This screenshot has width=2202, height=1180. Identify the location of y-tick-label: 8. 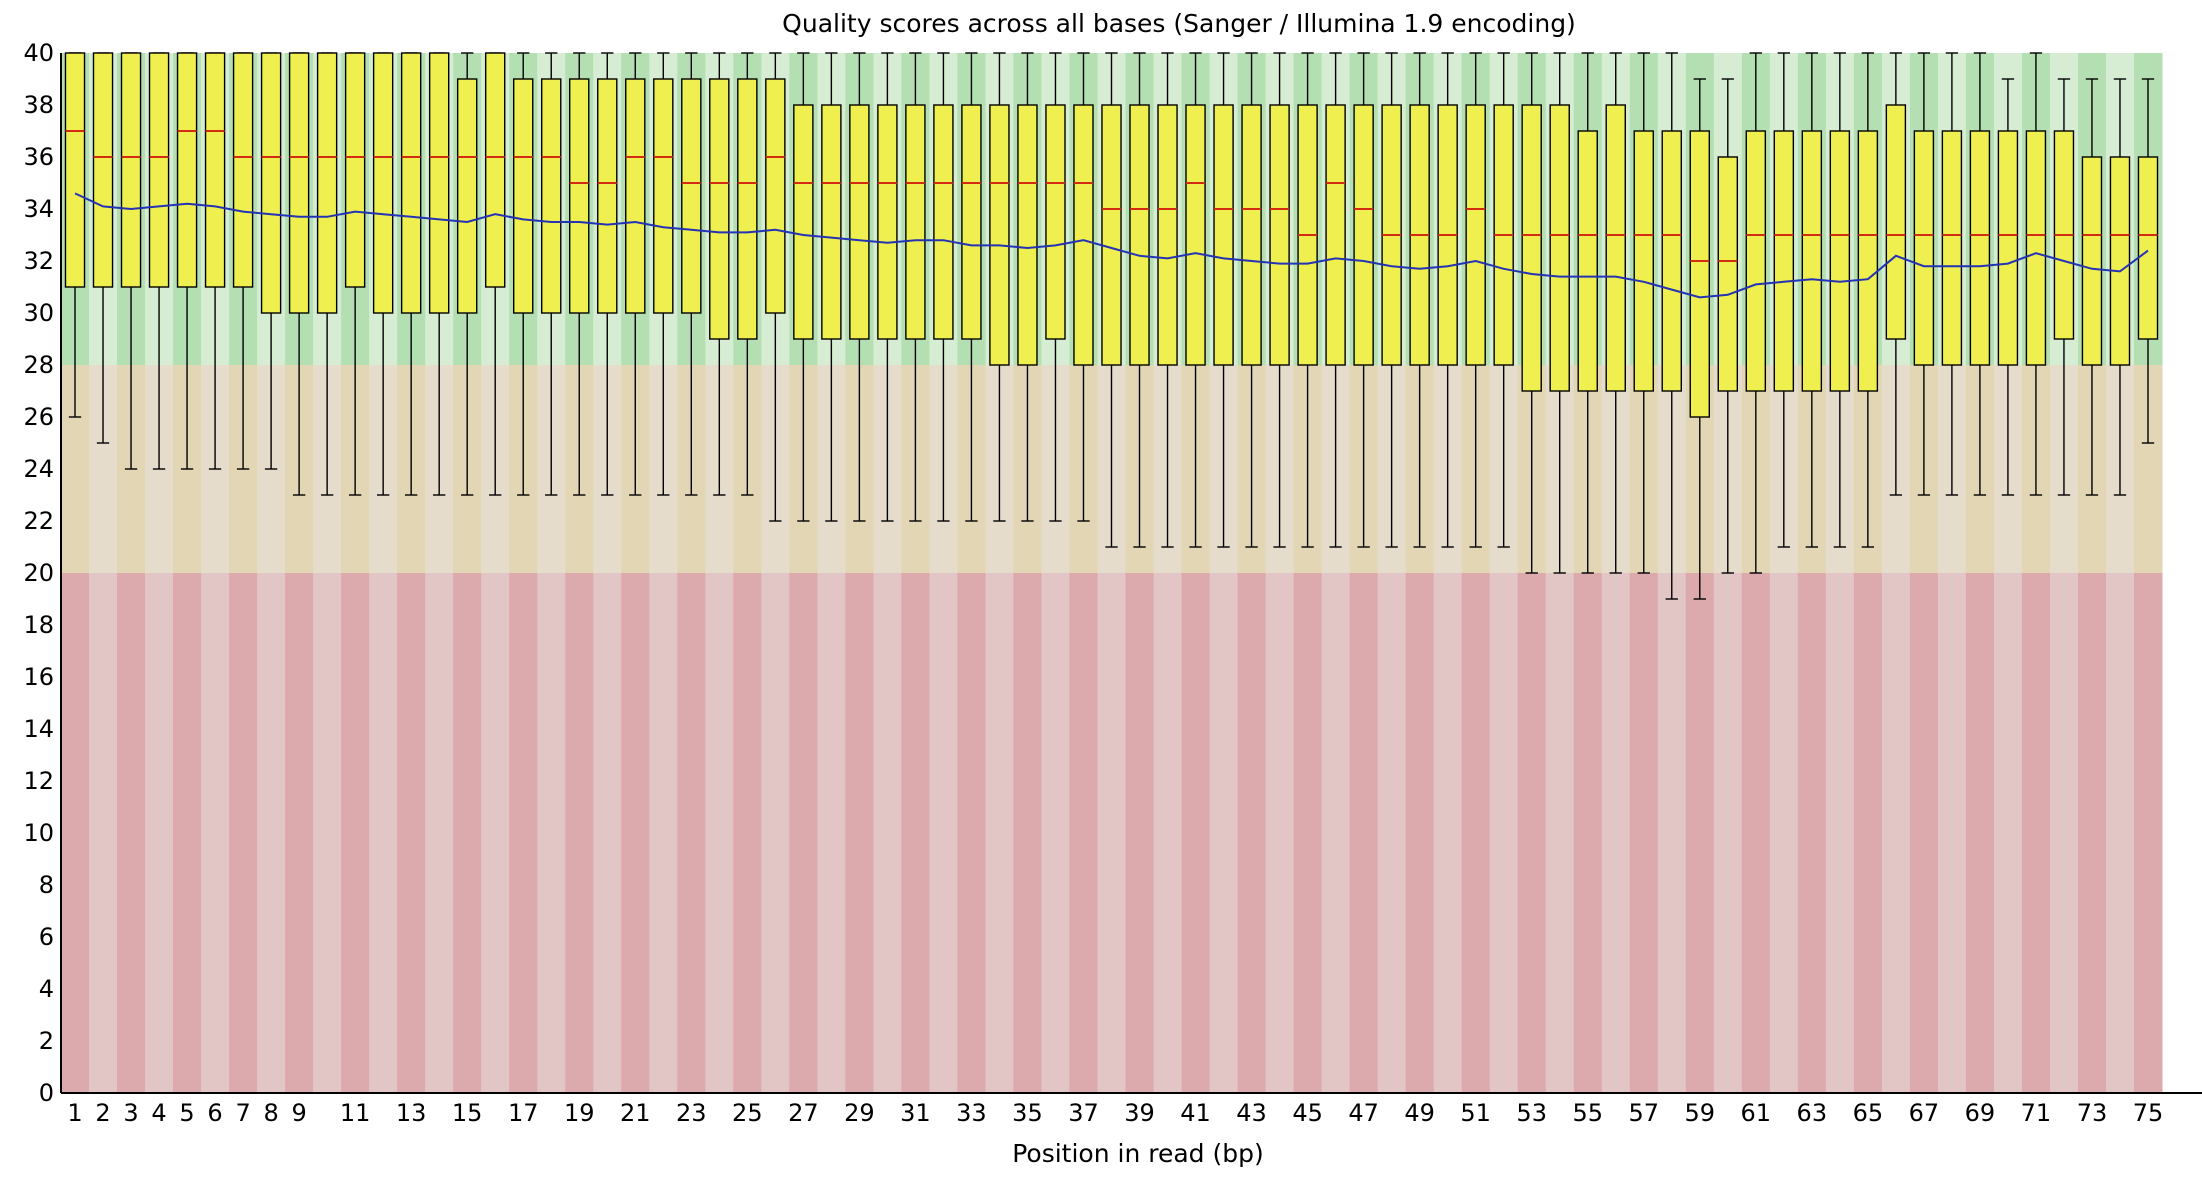
(46, 885).